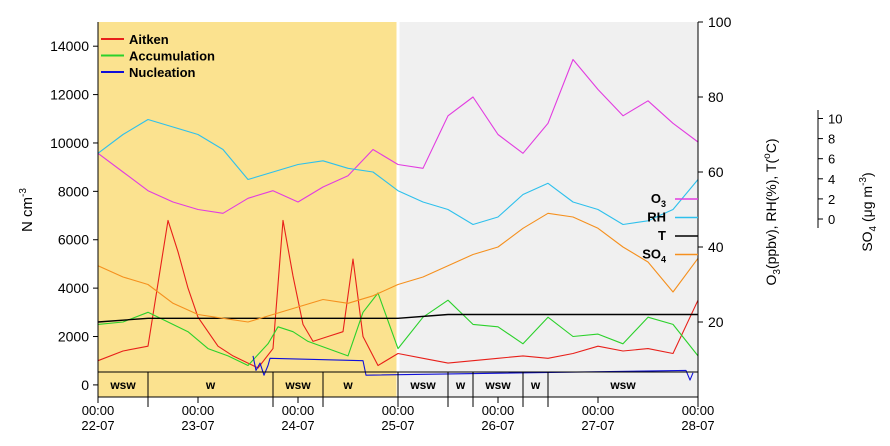 The height and width of the screenshot is (446, 890). I want to click on y-axis-right2-title: SO4 (μg m-3), so click(868, 211).